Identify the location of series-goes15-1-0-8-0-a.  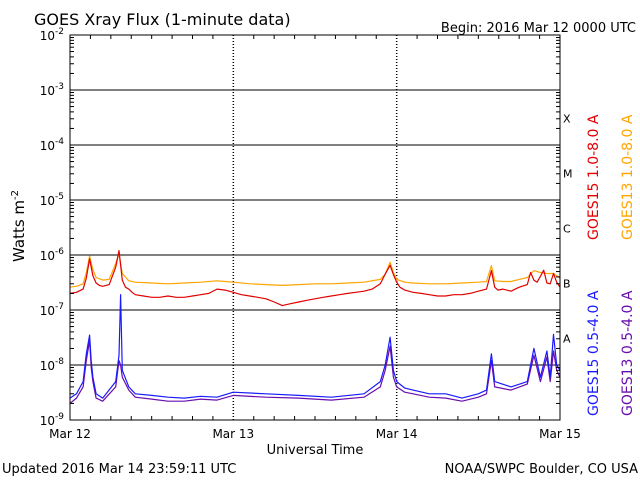
(315, 278).